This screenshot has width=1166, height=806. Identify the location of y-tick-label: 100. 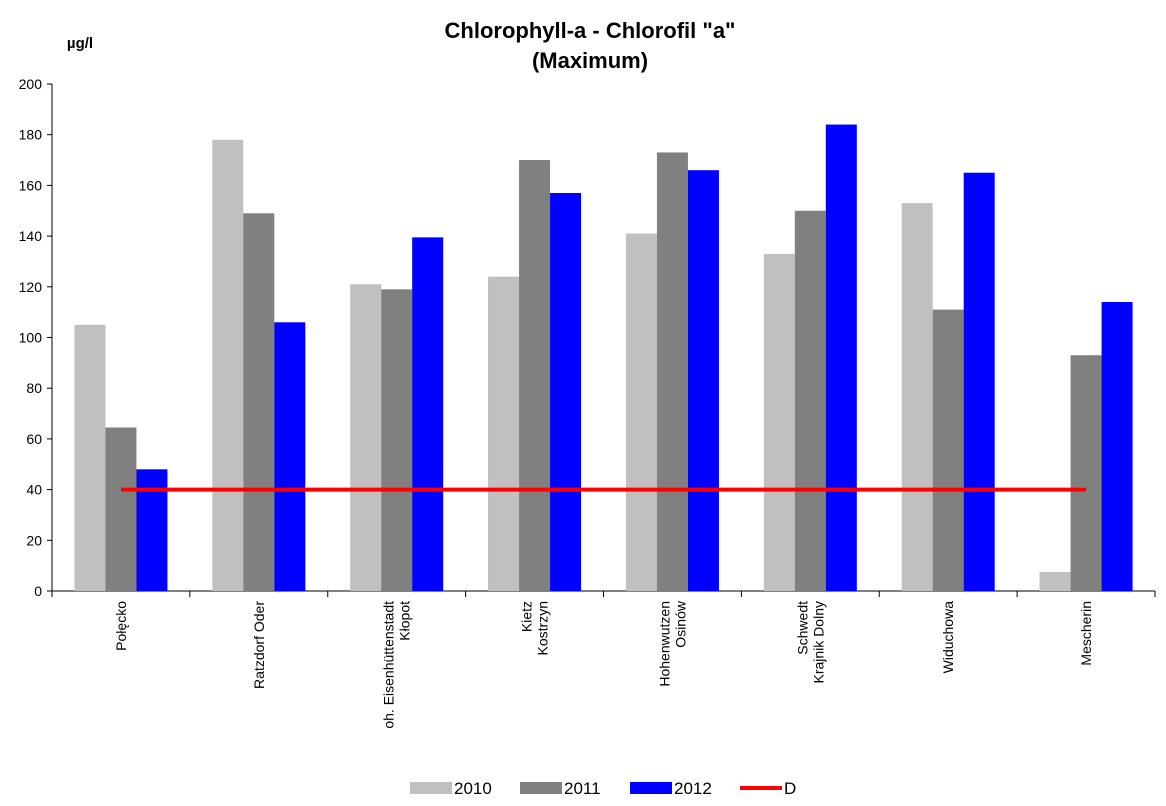
(31, 338).